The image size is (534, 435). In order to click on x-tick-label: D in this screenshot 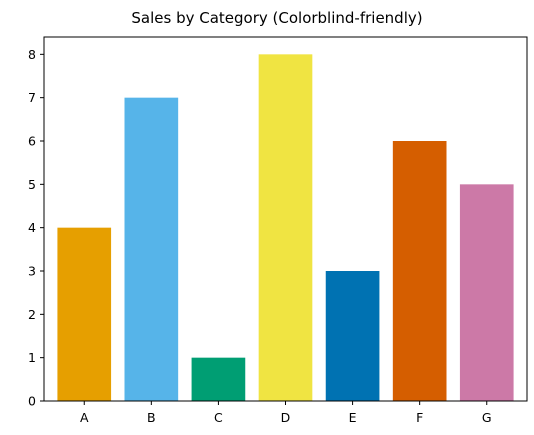, I will do `click(286, 417)`.